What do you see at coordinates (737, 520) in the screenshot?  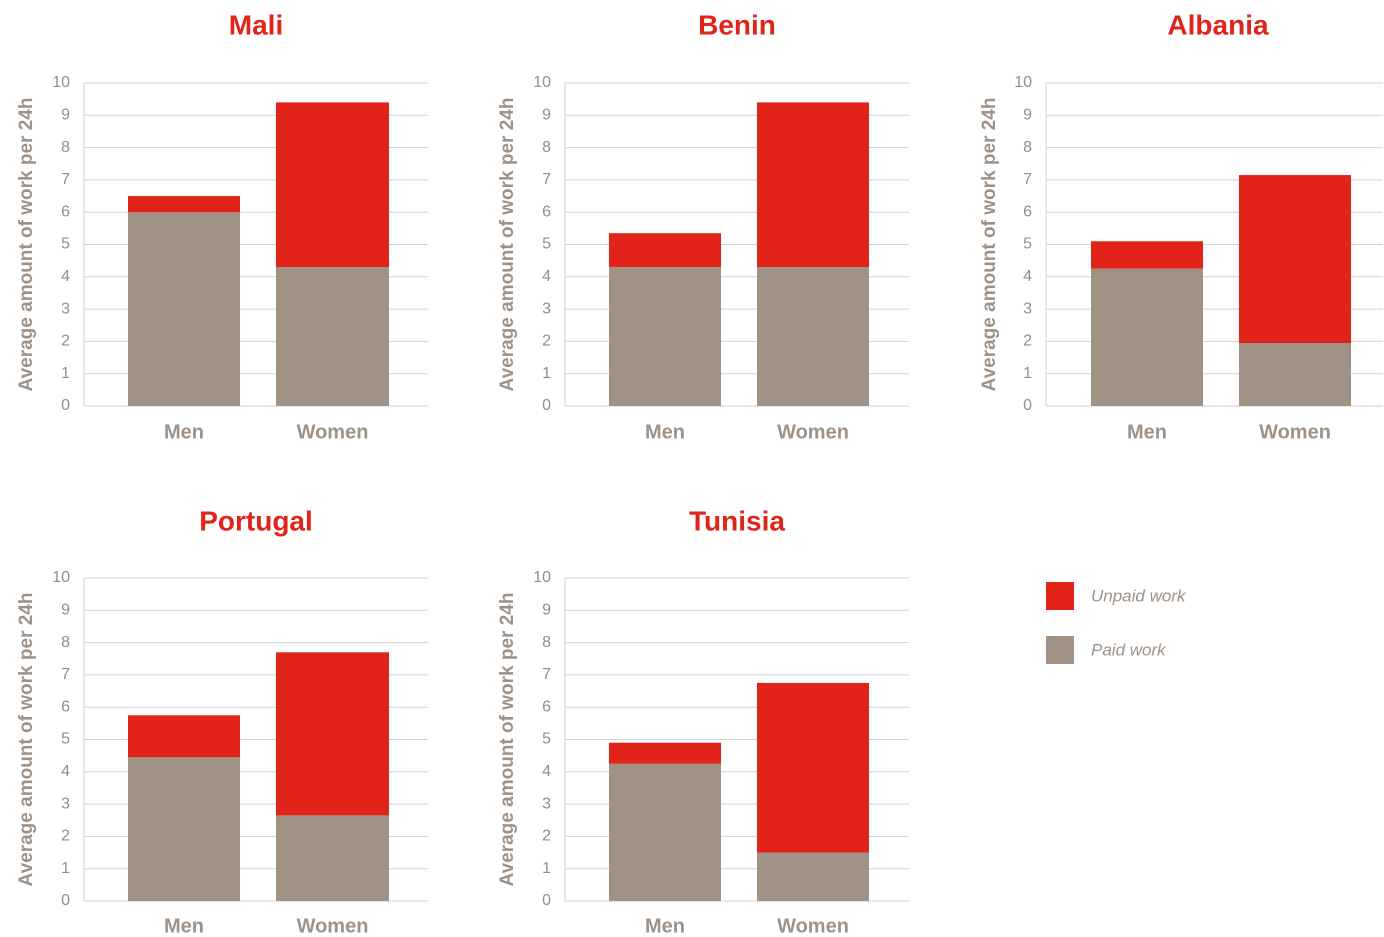 I see `chart-title: Tunisia` at bounding box center [737, 520].